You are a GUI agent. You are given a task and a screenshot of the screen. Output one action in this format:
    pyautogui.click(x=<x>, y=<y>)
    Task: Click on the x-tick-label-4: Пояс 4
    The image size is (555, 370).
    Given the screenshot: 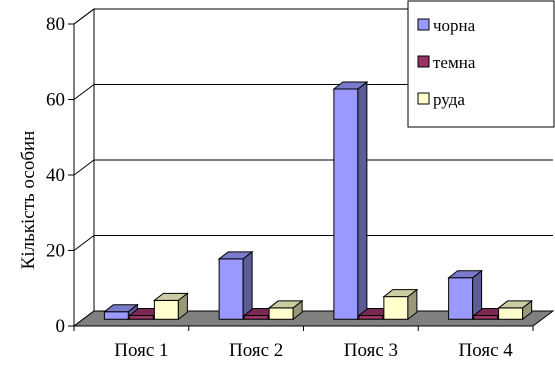 What is the action you would take?
    pyautogui.click(x=485, y=350)
    